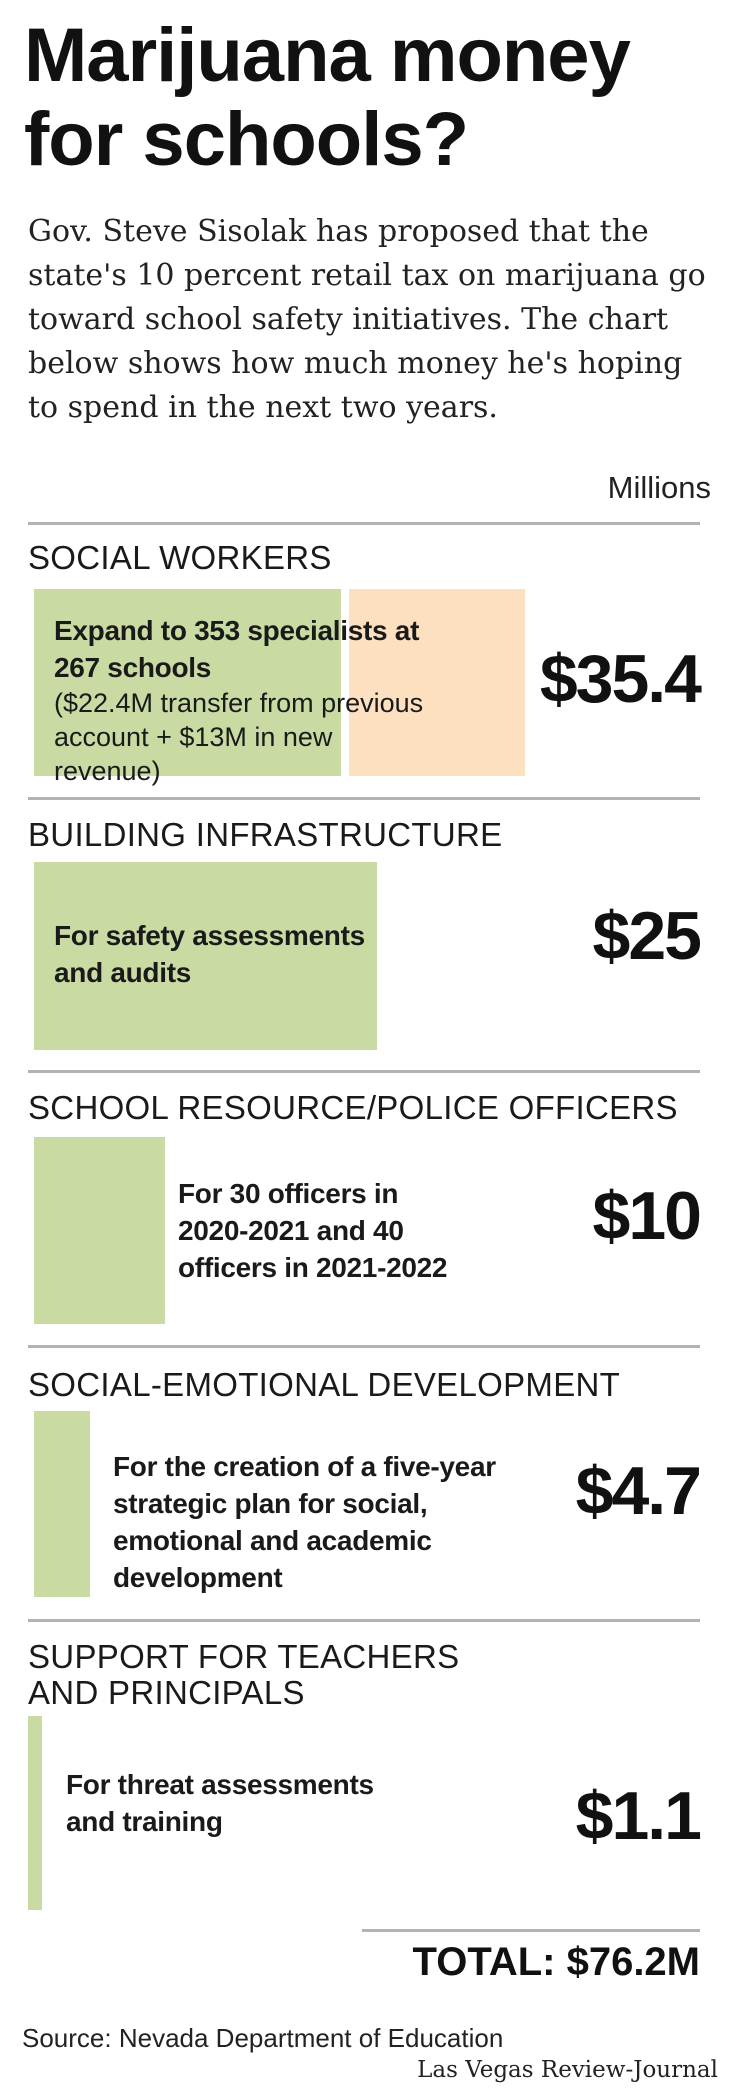 This screenshot has height=2093, width=744. What do you see at coordinates (220, 1803) in the screenshot?
I see `bar-description-bold: For threat assessments and training` at bounding box center [220, 1803].